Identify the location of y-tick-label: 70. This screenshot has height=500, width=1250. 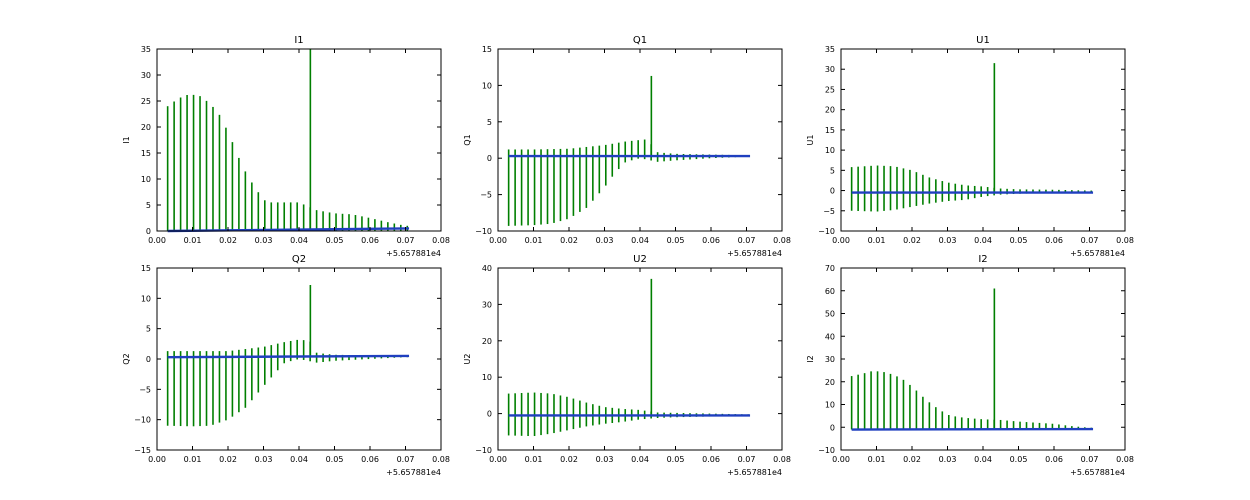
(830, 268).